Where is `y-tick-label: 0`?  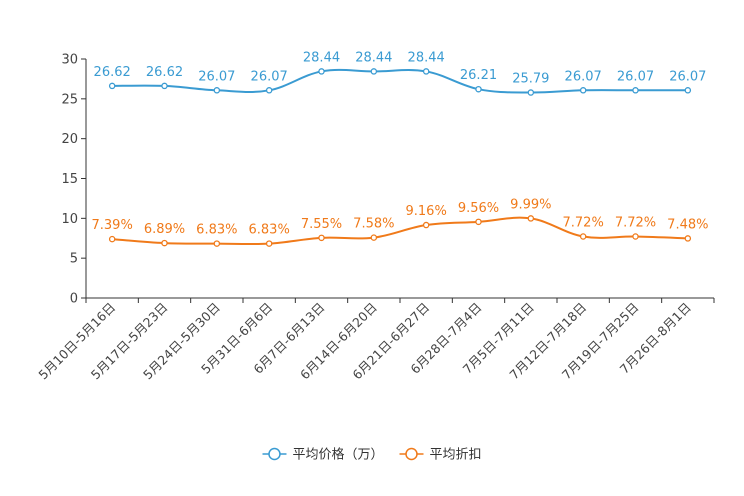
y-tick-label: 0 is located at coordinates (74, 299).